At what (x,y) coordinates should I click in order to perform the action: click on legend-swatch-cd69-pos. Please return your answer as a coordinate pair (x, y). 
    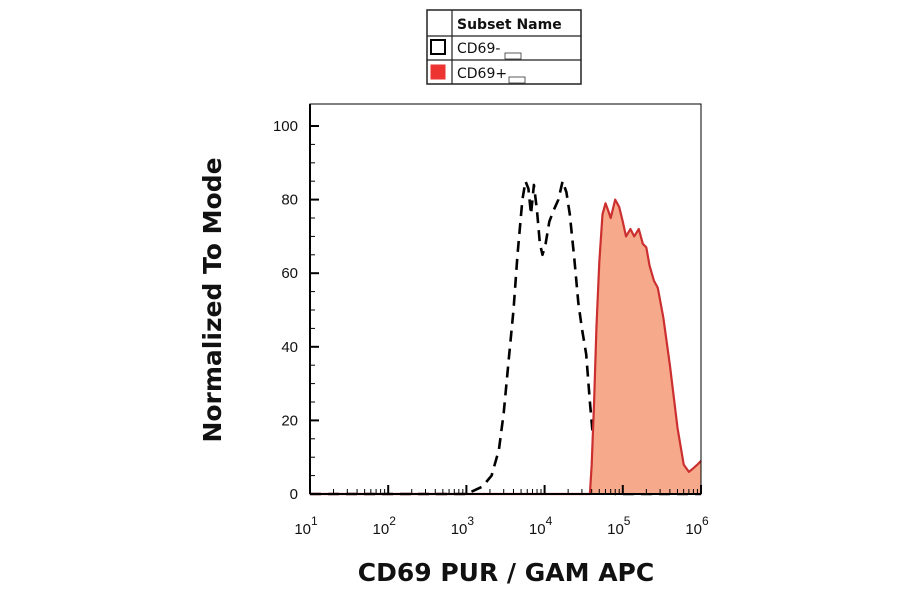
    Looking at the image, I should click on (438, 72).